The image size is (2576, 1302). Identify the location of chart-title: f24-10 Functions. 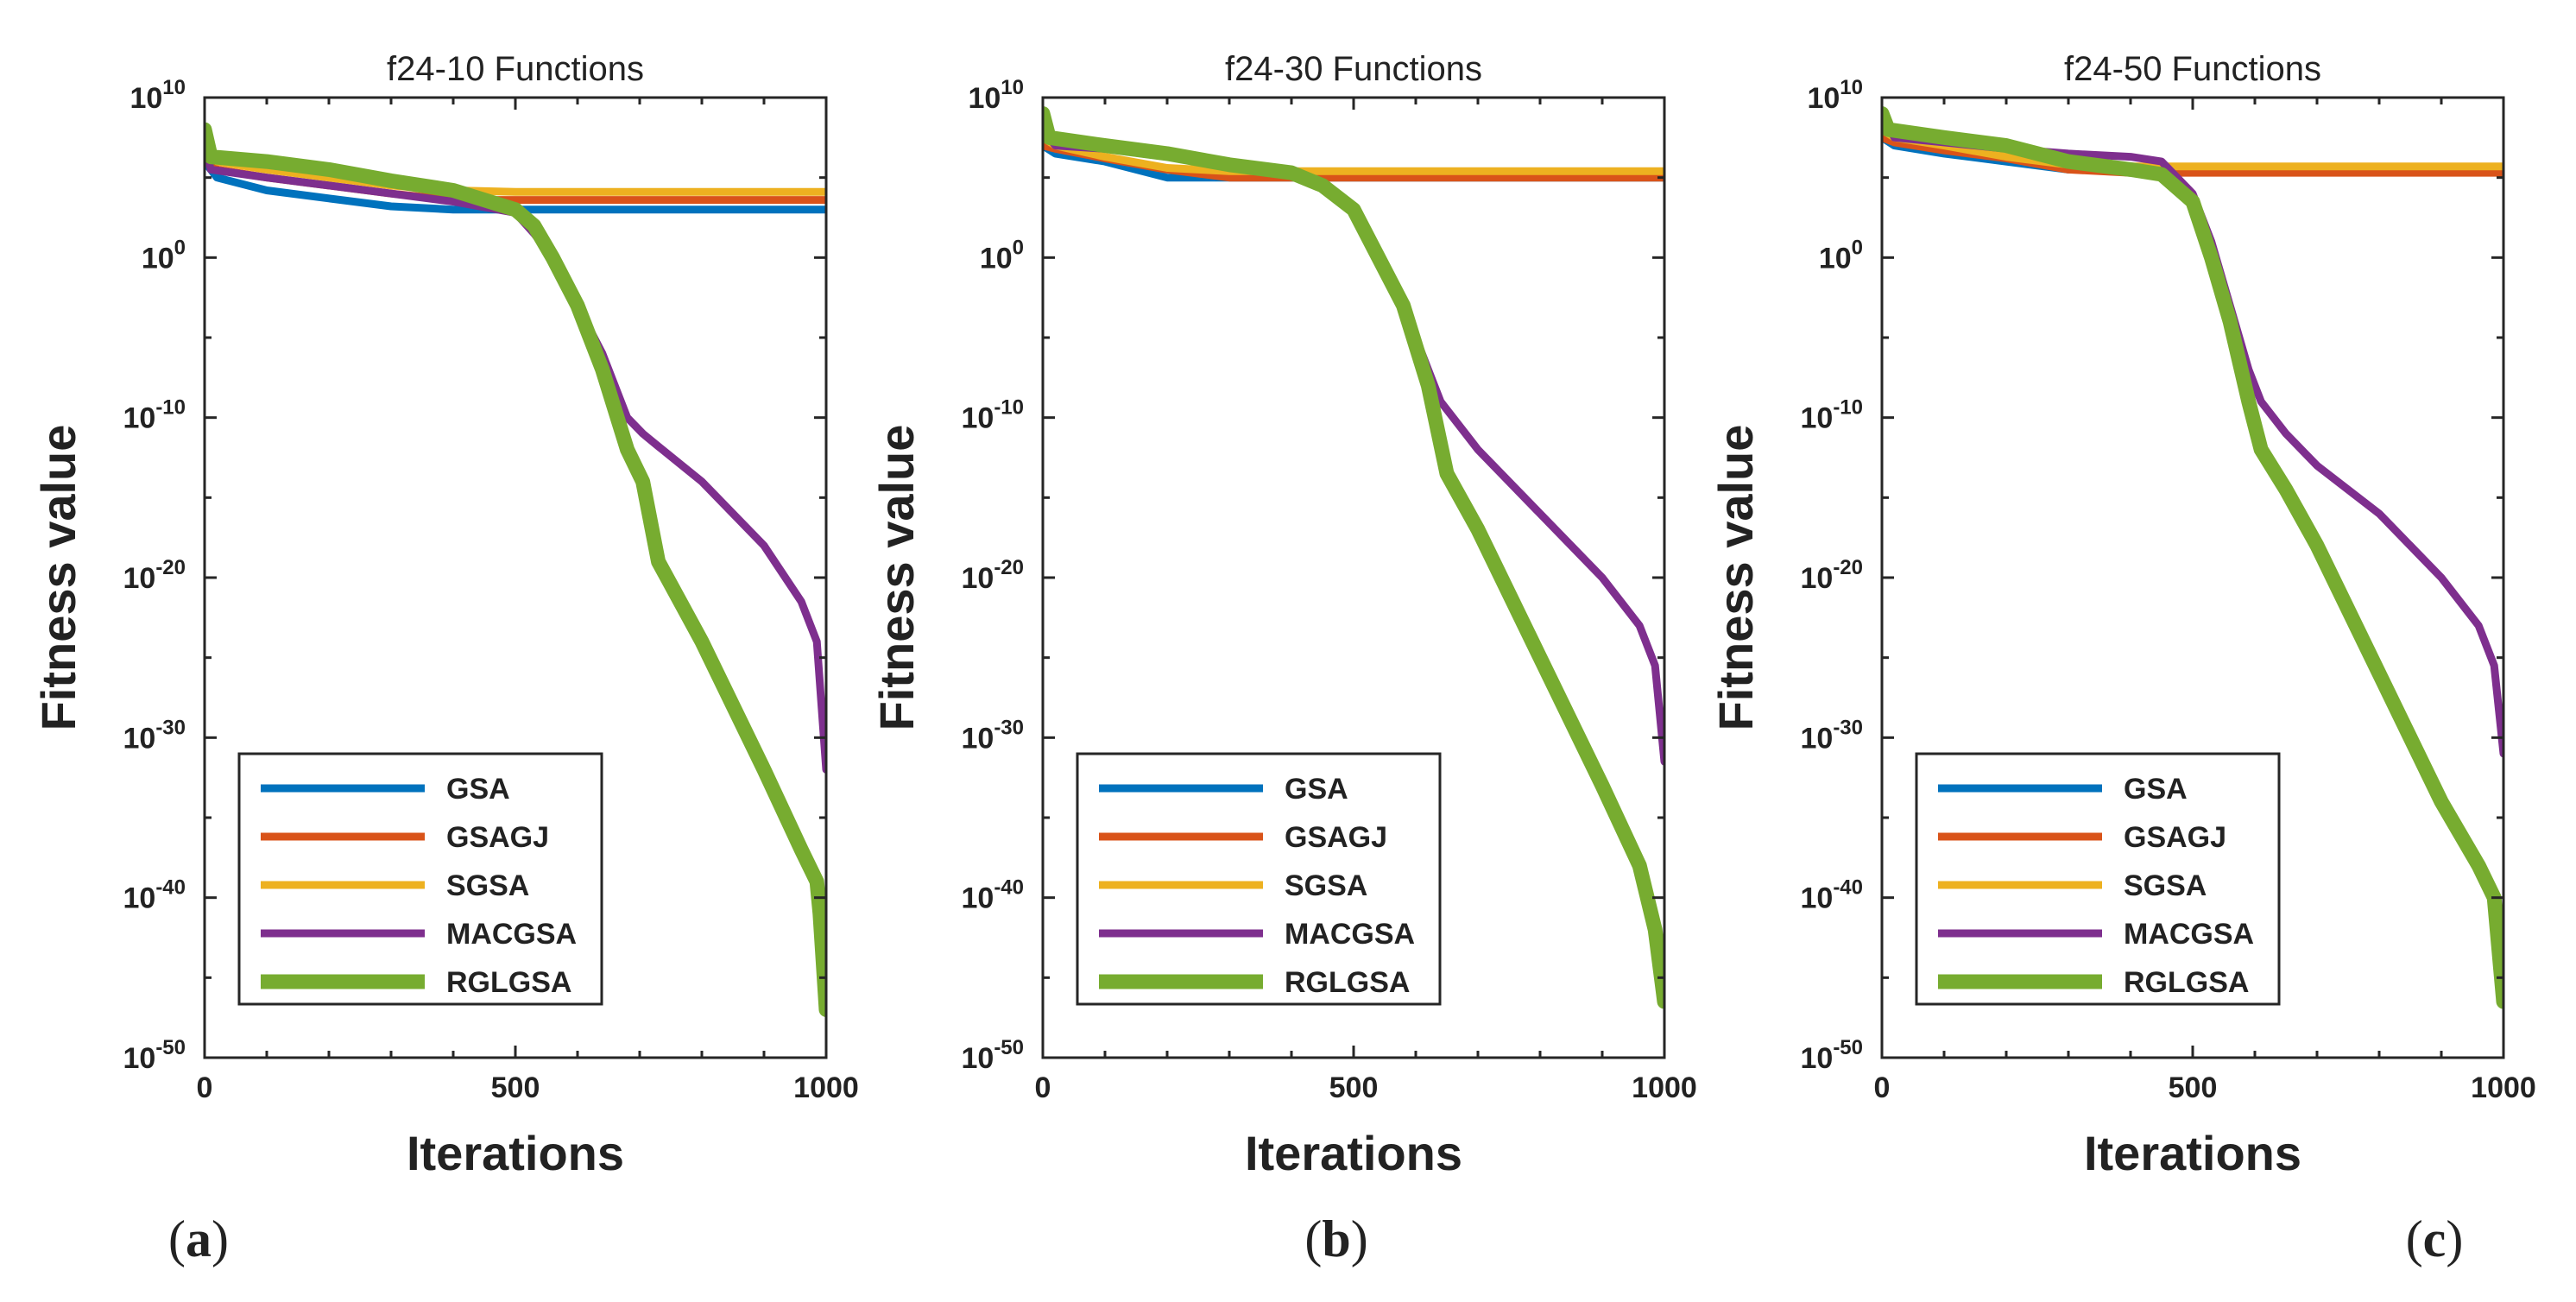
(515, 69).